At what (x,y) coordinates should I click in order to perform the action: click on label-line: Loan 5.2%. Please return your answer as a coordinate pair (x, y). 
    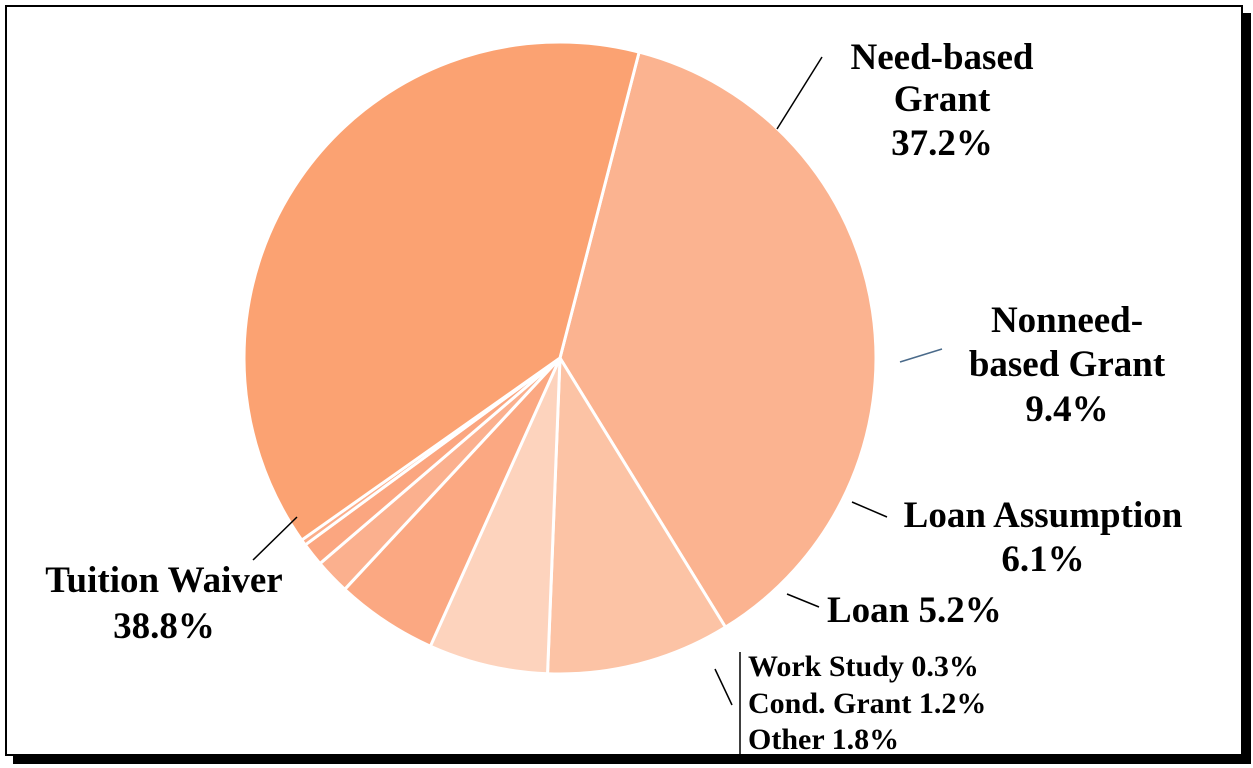
    Looking at the image, I should click on (914, 610).